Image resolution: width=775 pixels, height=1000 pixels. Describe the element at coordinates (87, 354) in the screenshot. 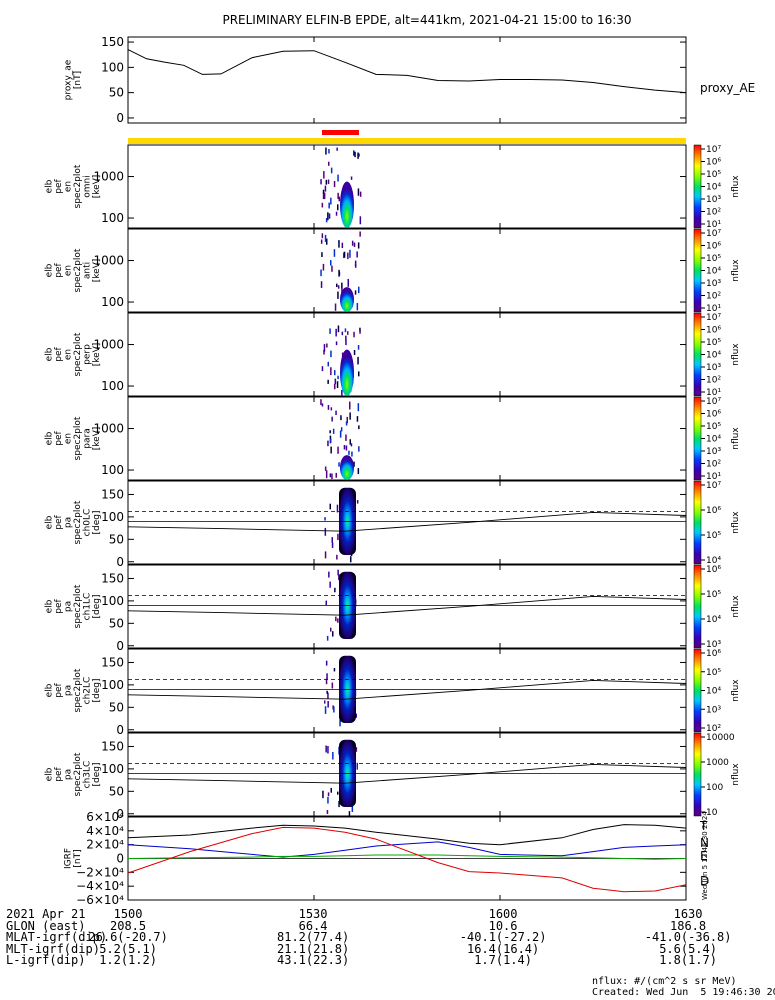

I see `ylabel-spec_perp-line: perp` at that location.